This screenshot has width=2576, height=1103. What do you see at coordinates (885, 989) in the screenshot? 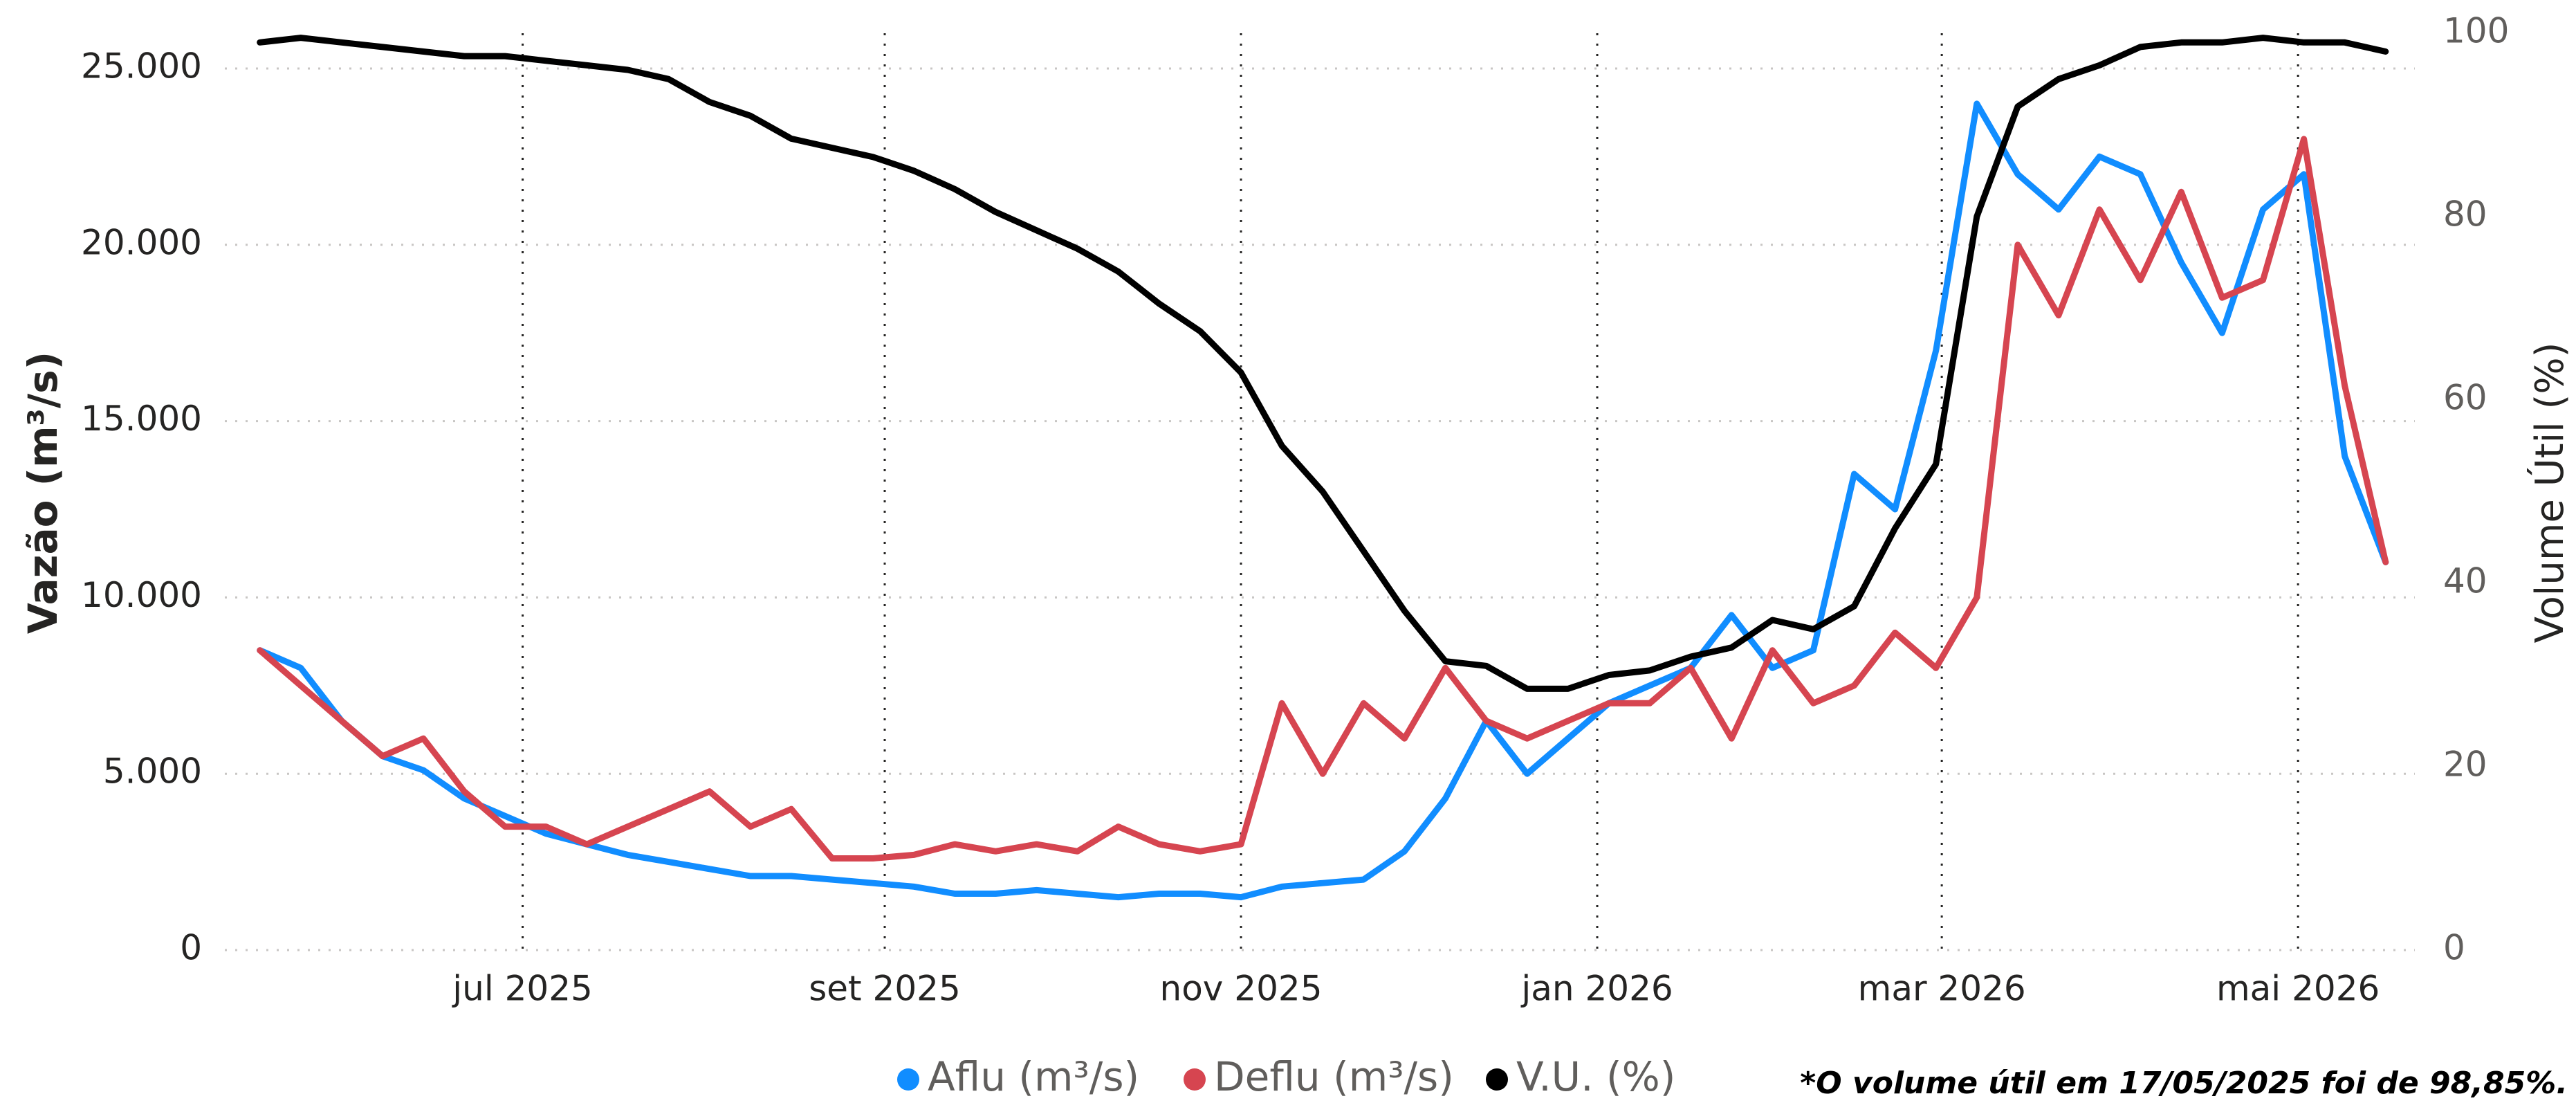
I see `x-tick-label: set 2025` at bounding box center [885, 989].